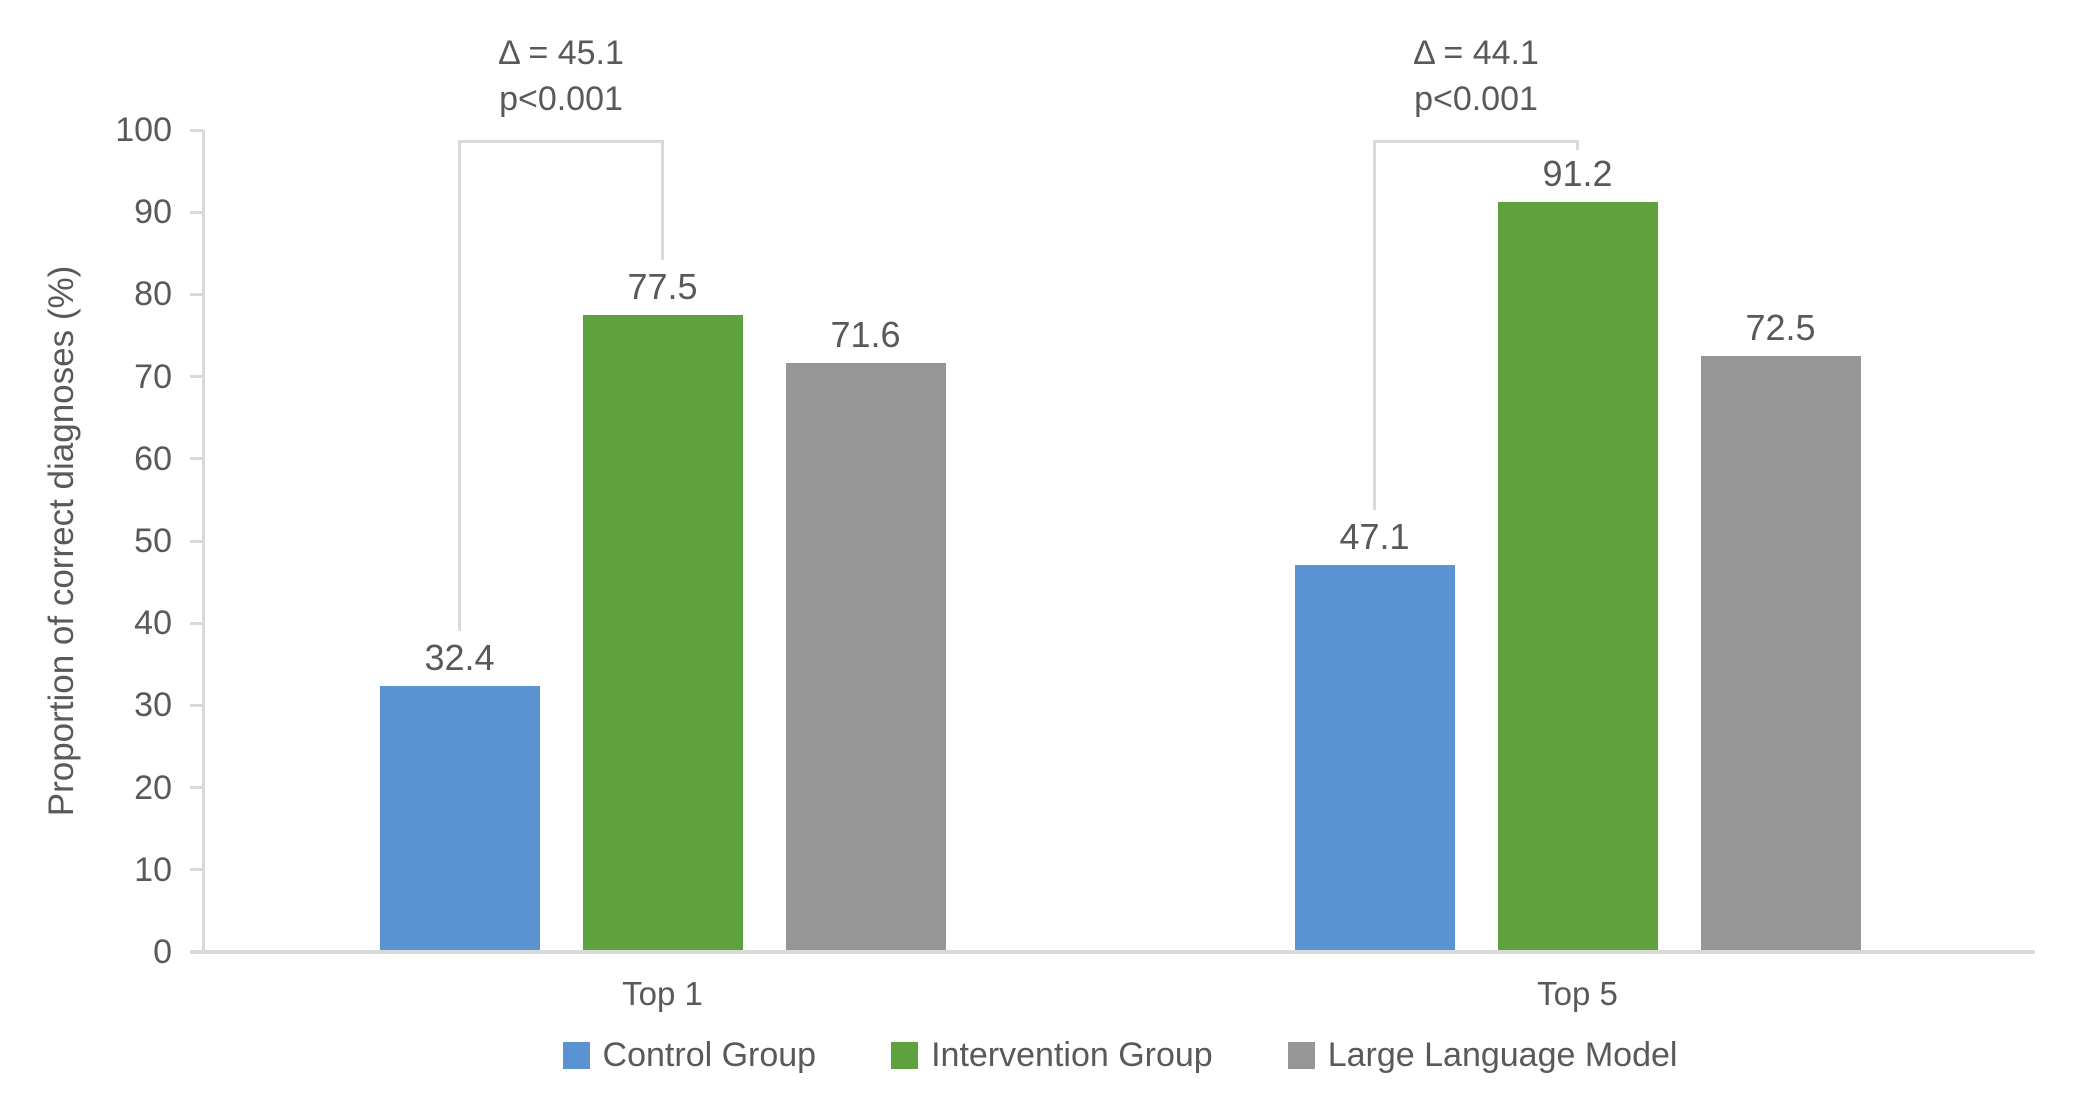 The height and width of the screenshot is (1100, 2078). What do you see at coordinates (153, 458) in the screenshot?
I see `y-tick-label: 60` at bounding box center [153, 458].